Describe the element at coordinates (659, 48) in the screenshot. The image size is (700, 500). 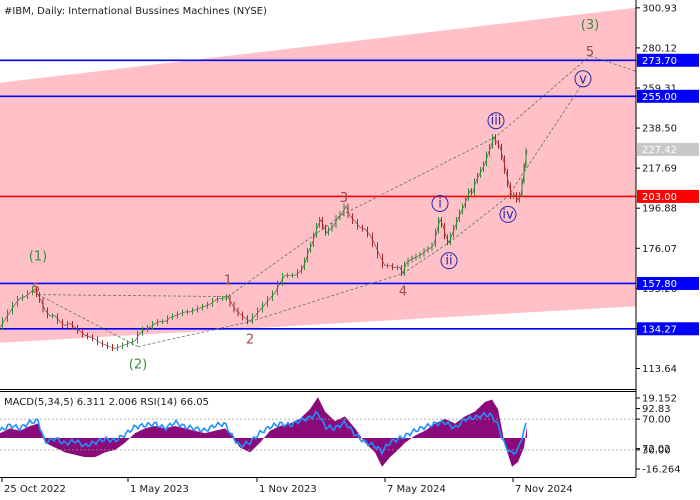
I see `price-tick-1: 280.12` at that location.